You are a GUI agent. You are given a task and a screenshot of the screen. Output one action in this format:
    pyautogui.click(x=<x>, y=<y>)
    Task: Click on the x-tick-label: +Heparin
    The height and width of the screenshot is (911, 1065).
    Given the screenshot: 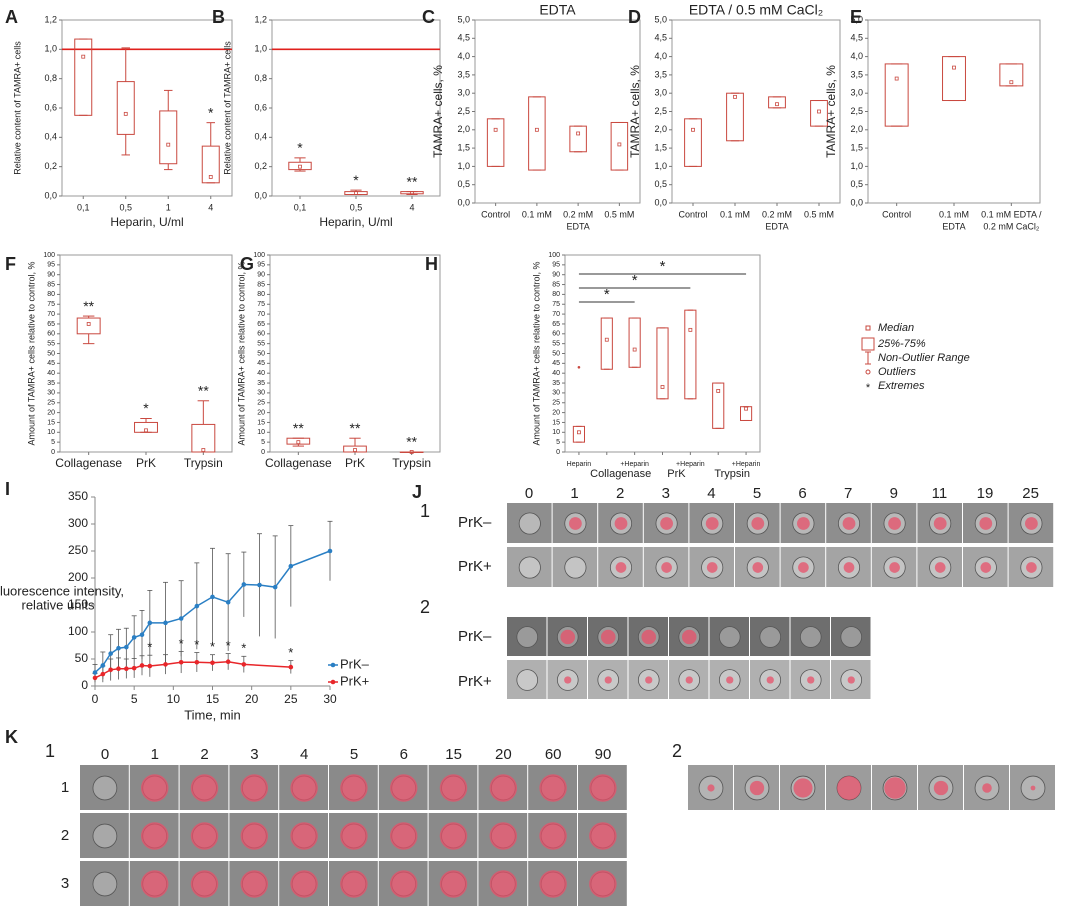 What is the action you would take?
    pyautogui.click(x=746, y=464)
    